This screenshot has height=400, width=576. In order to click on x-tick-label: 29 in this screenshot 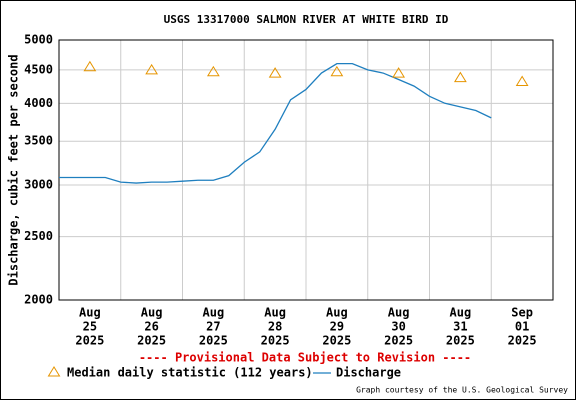, I will do `click(337, 327)`.